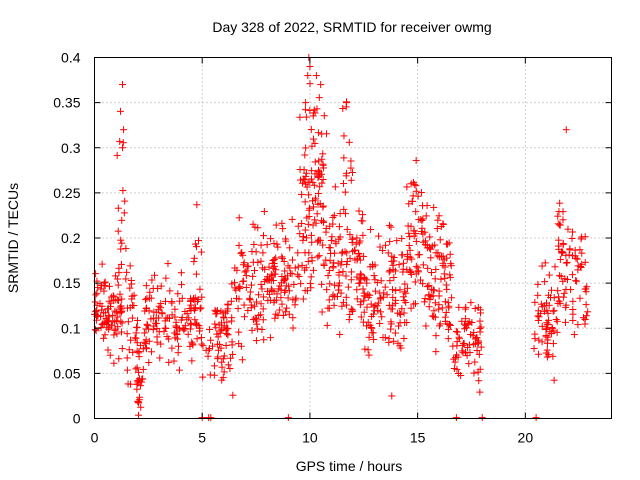 Image resolution: width=640 pixels, height=480 pixels. What do you see at coordinates (66, 373) in the screenshot?
I see `y-tick-label: 0.05` at bounding box center [66, 373].